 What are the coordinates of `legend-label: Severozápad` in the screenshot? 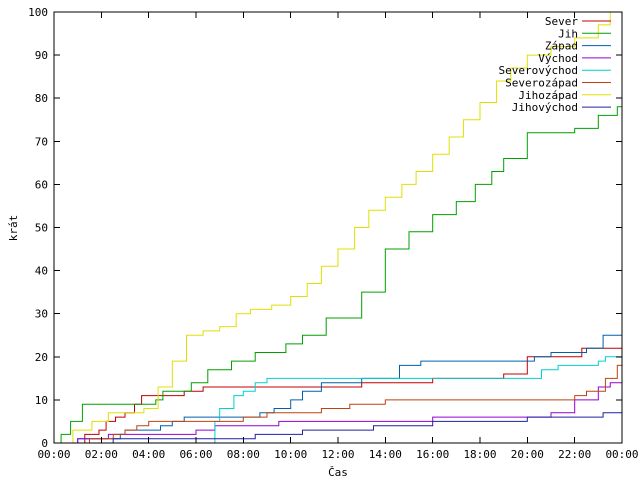 It's located at (541, 83).